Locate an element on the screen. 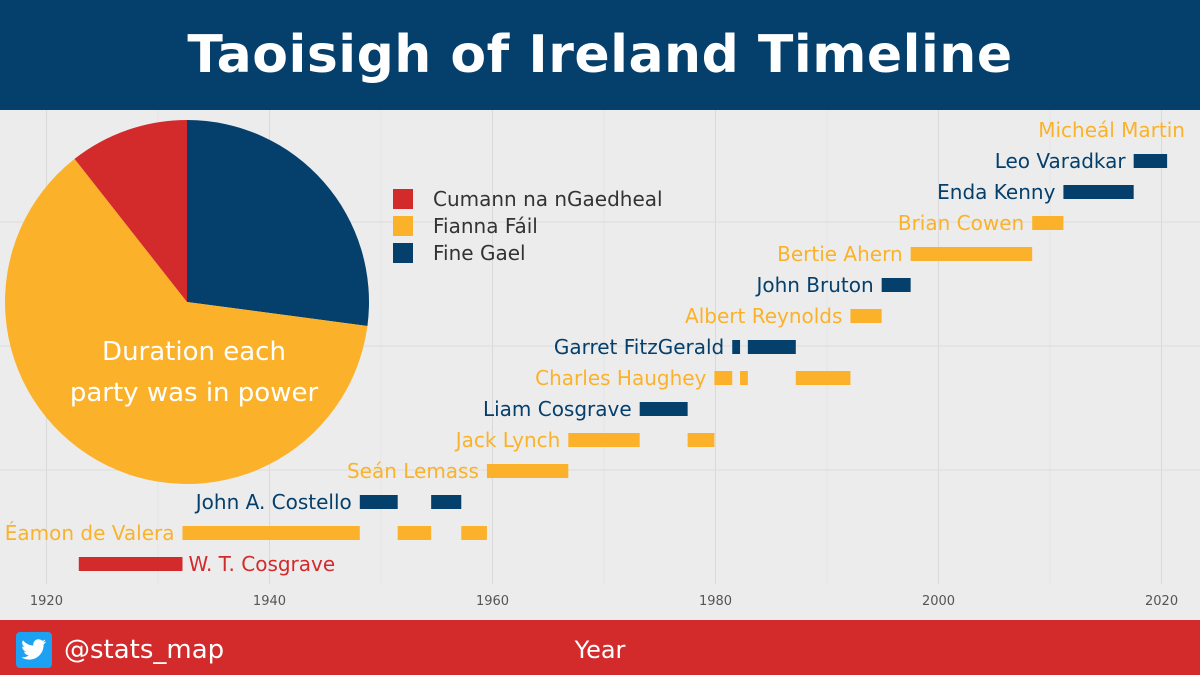 The height and width of the screenshot is (675, 1200). x-axis-title: Year is located at coordinates (600, 650).